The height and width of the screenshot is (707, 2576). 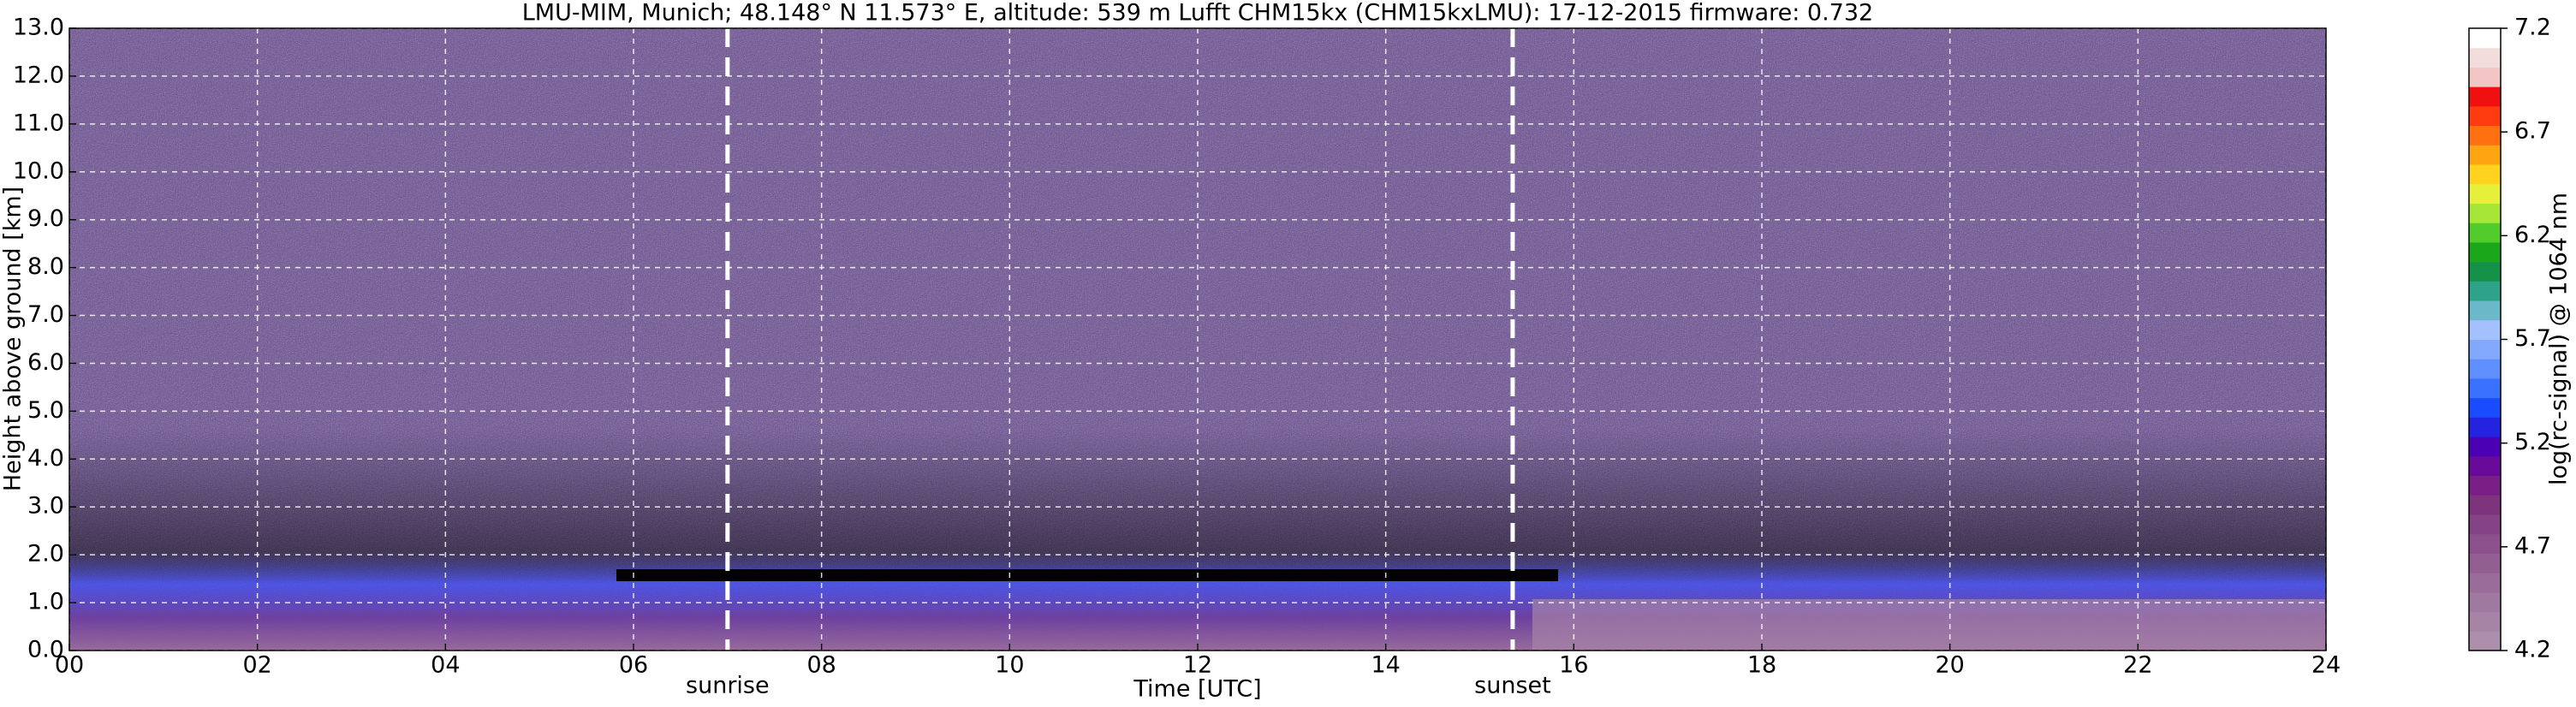 I want to click on x-tick-label: 20, so click(x=1949, y=665).